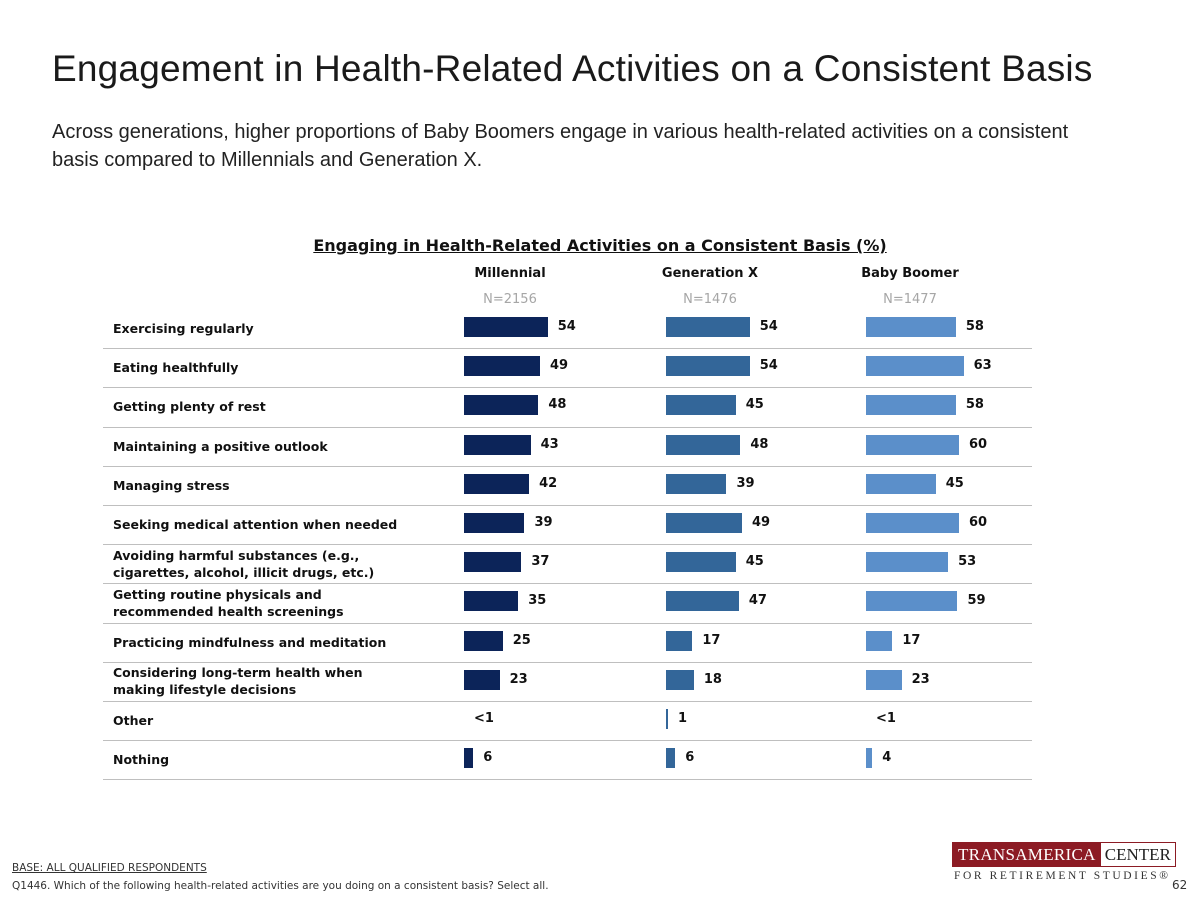  Describe the element at coordinates (543, 522) in the screenshot. I see `data-label-0: 39` at that location.